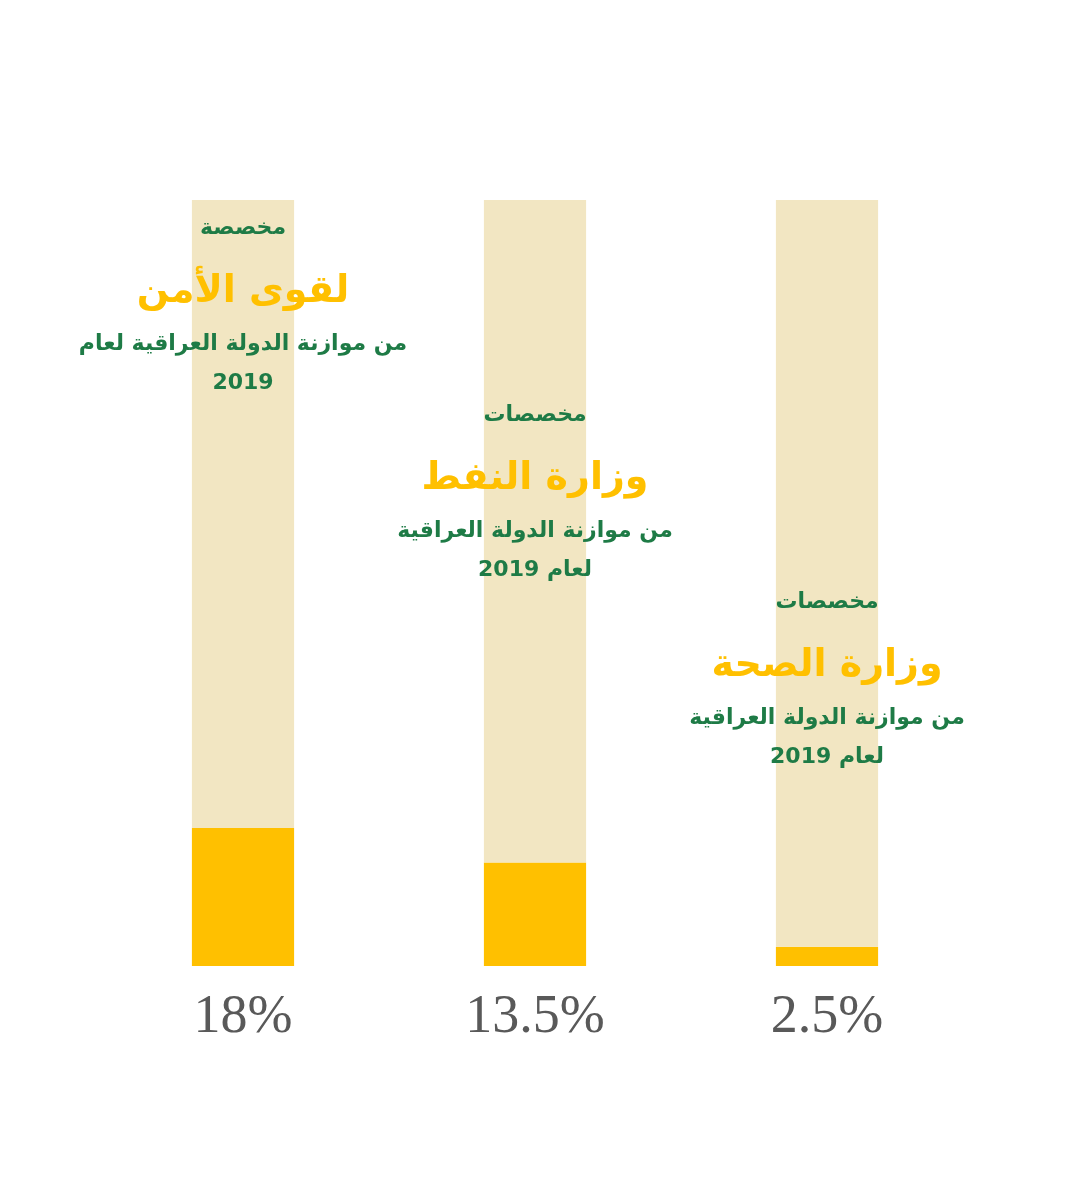 The width and height of the screenshot is (1080, 1191). What do you see at coordinates (243, 1014) in the screenshot?
I see `data-label: 18%` at bounding box center [243, 1014].